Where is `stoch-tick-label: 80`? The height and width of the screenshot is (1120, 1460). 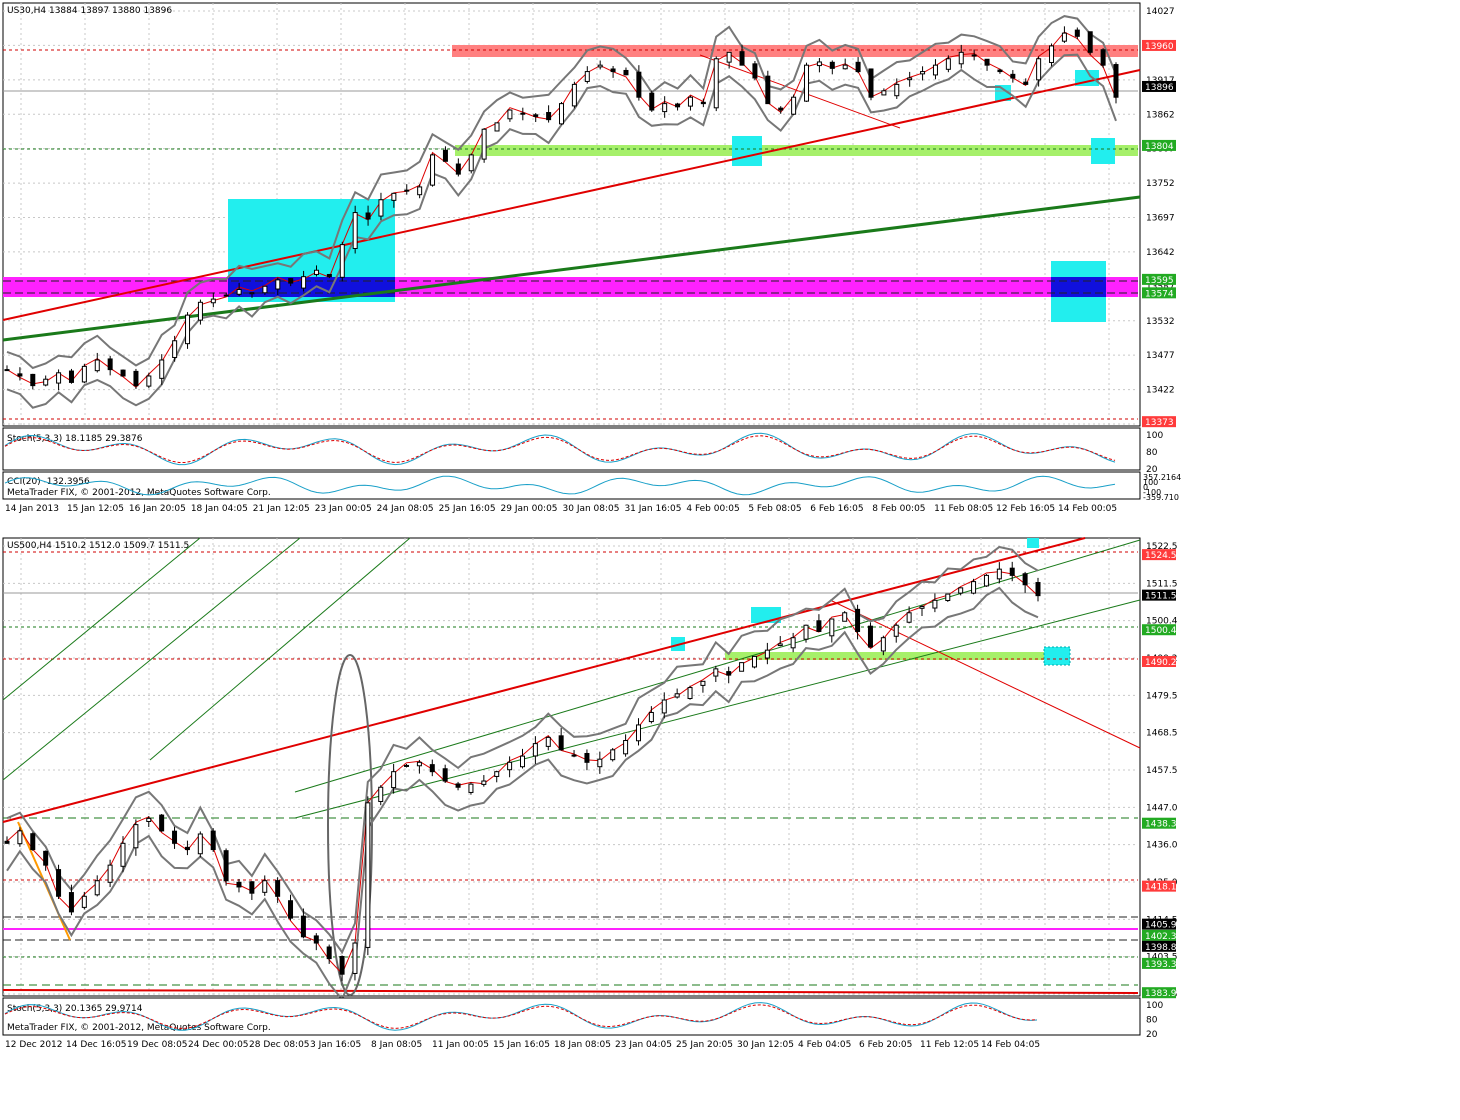 stoch-tick-label: 80 is located at coordinates (1152, 1021).